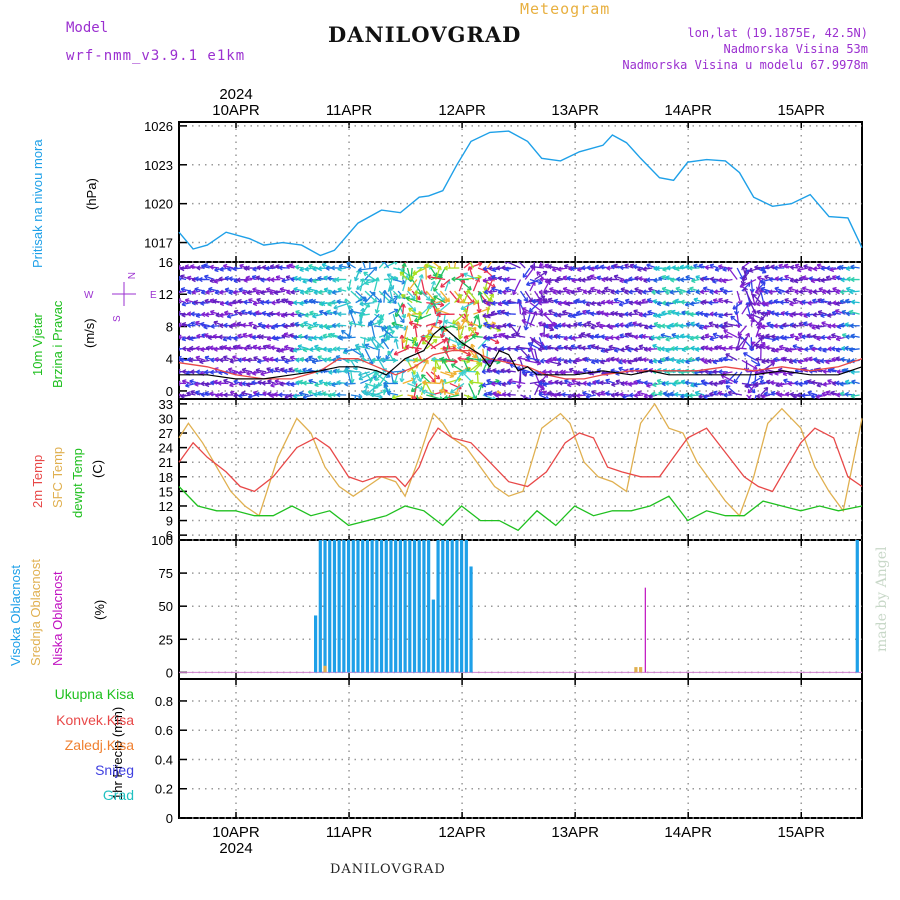  Describe the element at coordinates (796, 49) in the screenshot. I see `elevation-label: Nadmorska Visina 53m` at that location.